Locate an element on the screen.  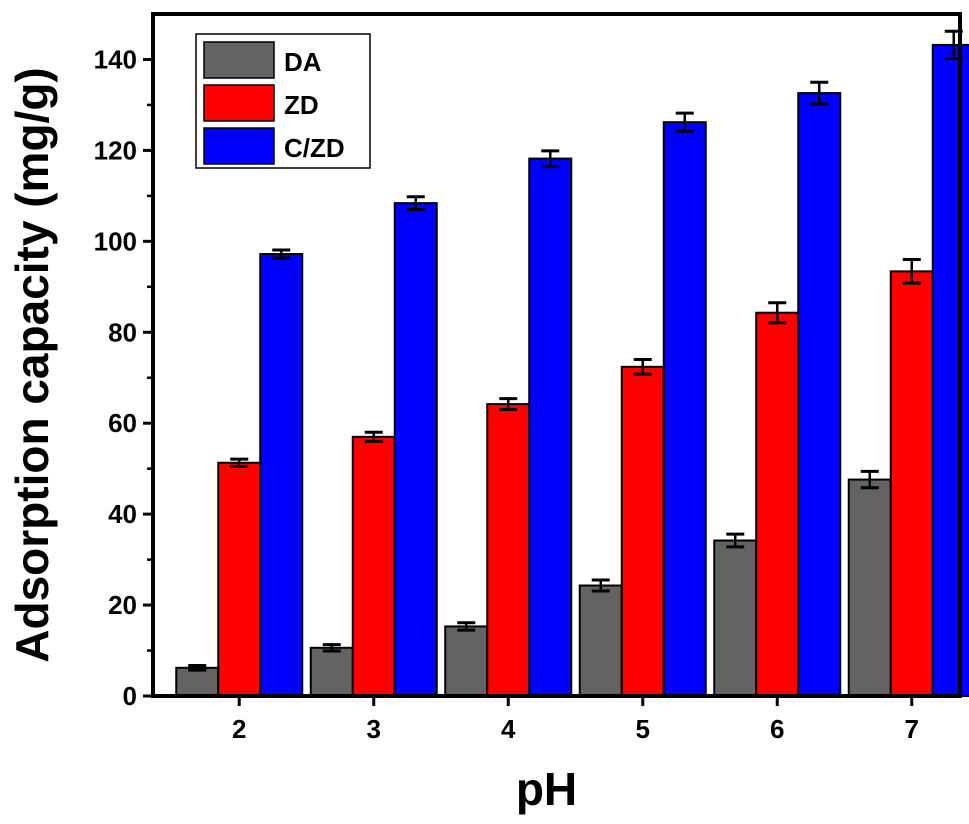
legend-swatch-c-zd is located at coordinates (239, 146).